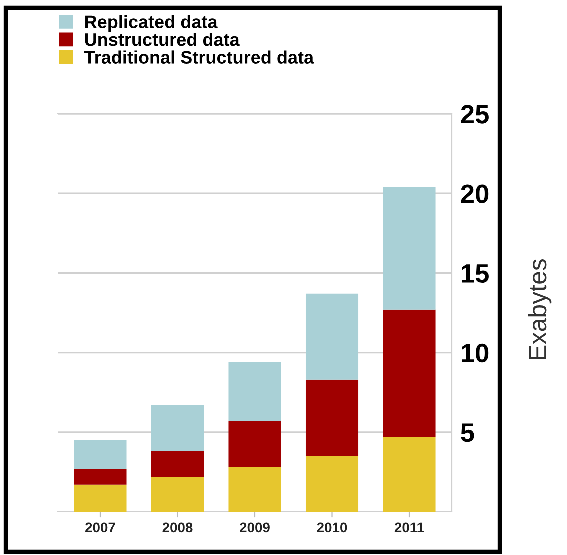 Image resolution: width=567 pixels, height=555 pixels. I want to click on x-tick-label: 2011, so click(409, 527).